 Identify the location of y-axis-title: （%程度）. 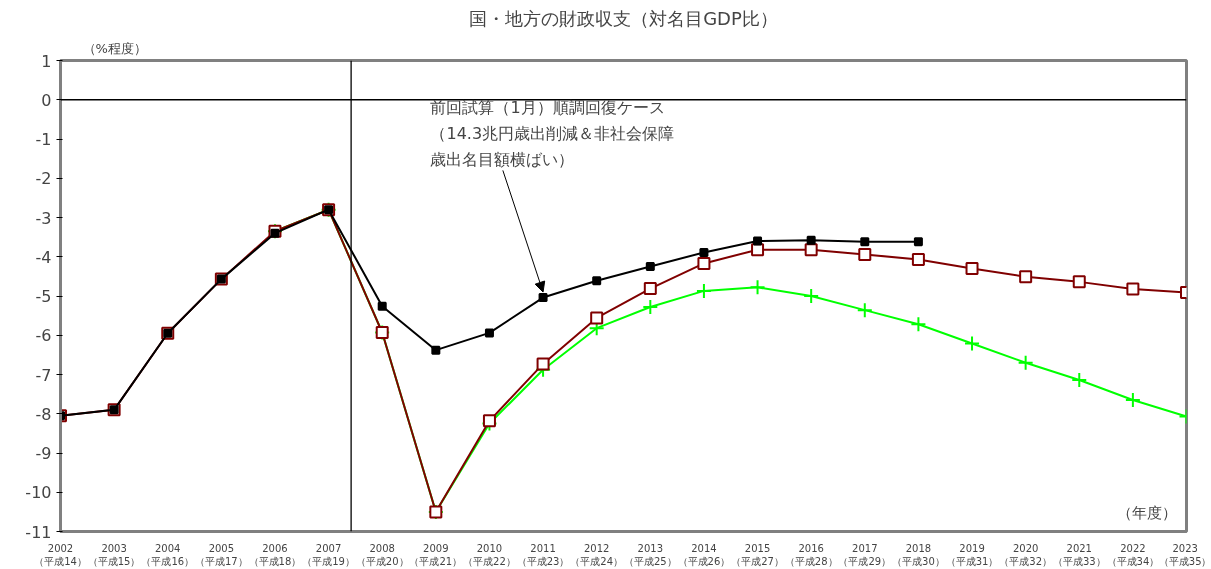
(114, 48).